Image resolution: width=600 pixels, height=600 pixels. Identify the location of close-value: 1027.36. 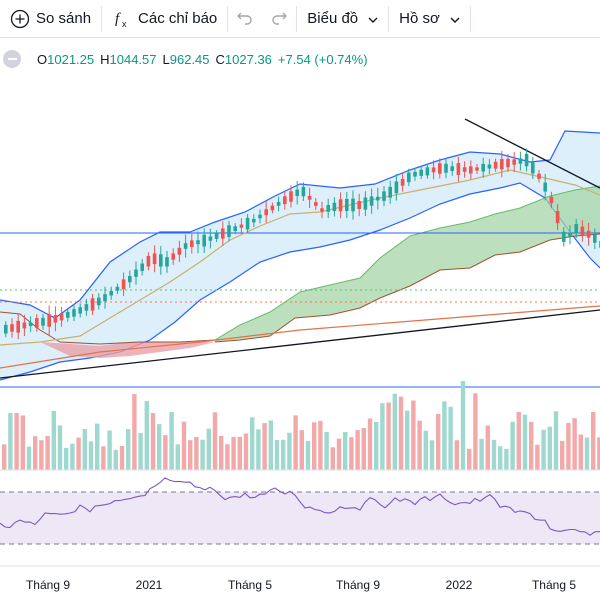
(248, 59).